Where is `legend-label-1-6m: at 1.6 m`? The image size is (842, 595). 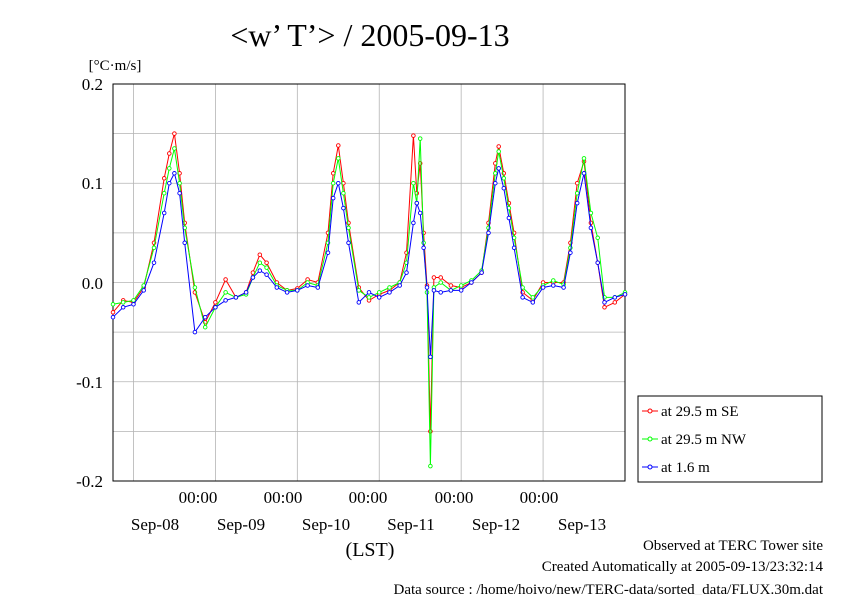
legend-label-1-6m: at 1.6 m is located at coordinates (685, 468).